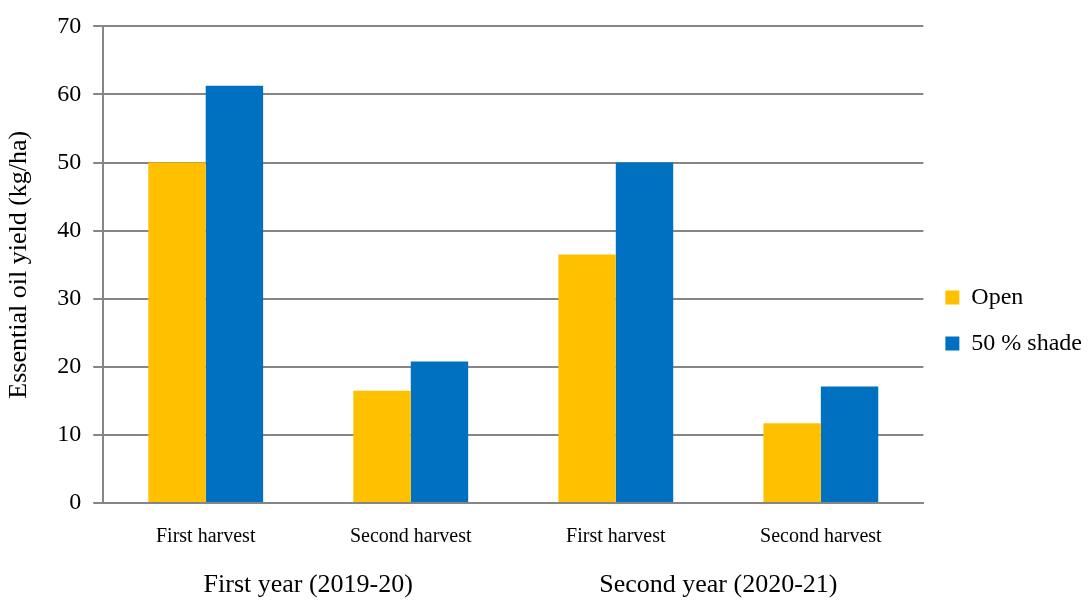  Describe the element at coordinates (18, 264) in the screenshot. I see `y-axis-title: Essential oil yield (kg/ha)` at that location.